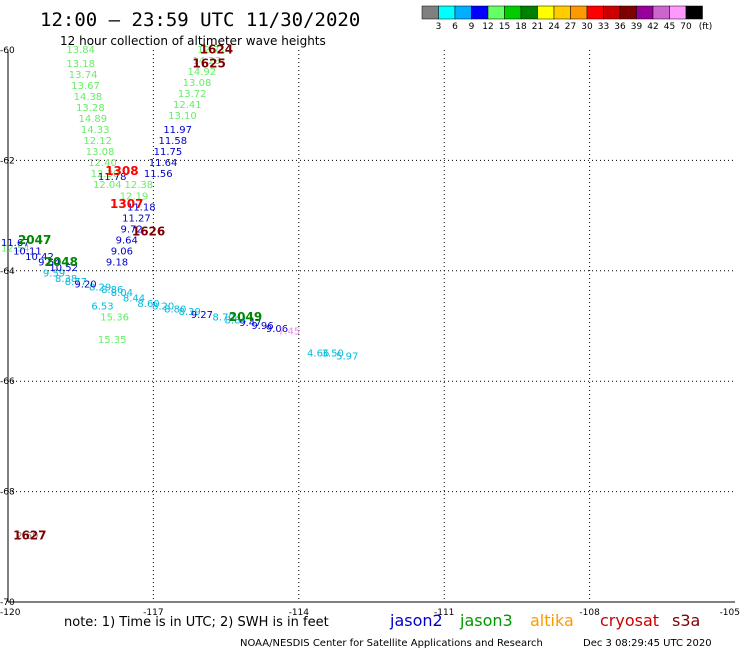 The height and width of the screenshot is (650, 740). What do you see at coordinates (177, 130) in the screenshot?
I see `wave-height-value: 11.97` at bounding box center [177, 130].